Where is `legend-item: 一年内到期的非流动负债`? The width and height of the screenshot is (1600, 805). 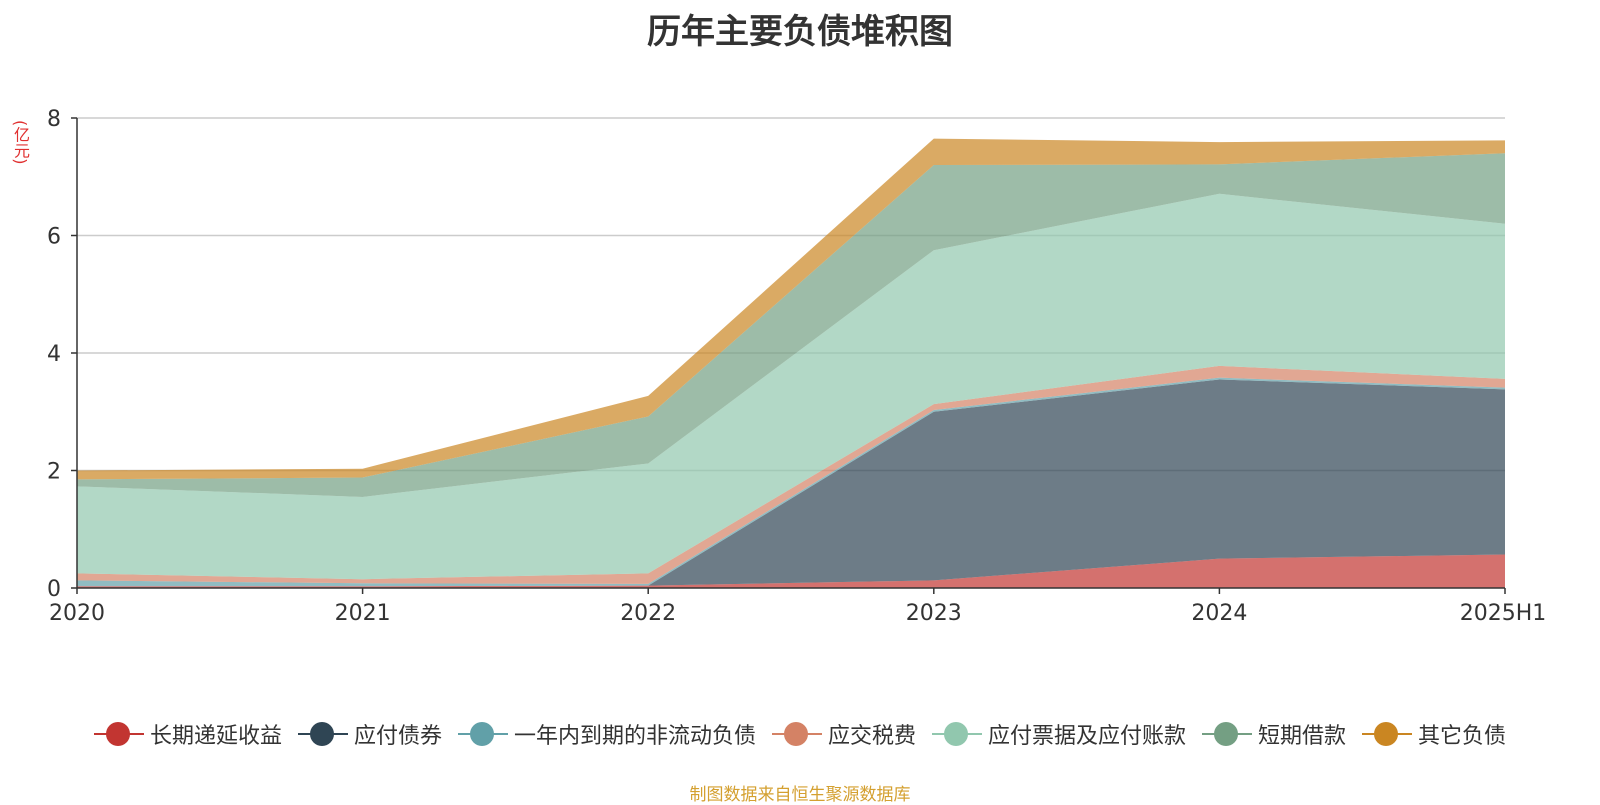 legend-item: 一年内到期的非流动负债 is located at coordinates (606, 734).